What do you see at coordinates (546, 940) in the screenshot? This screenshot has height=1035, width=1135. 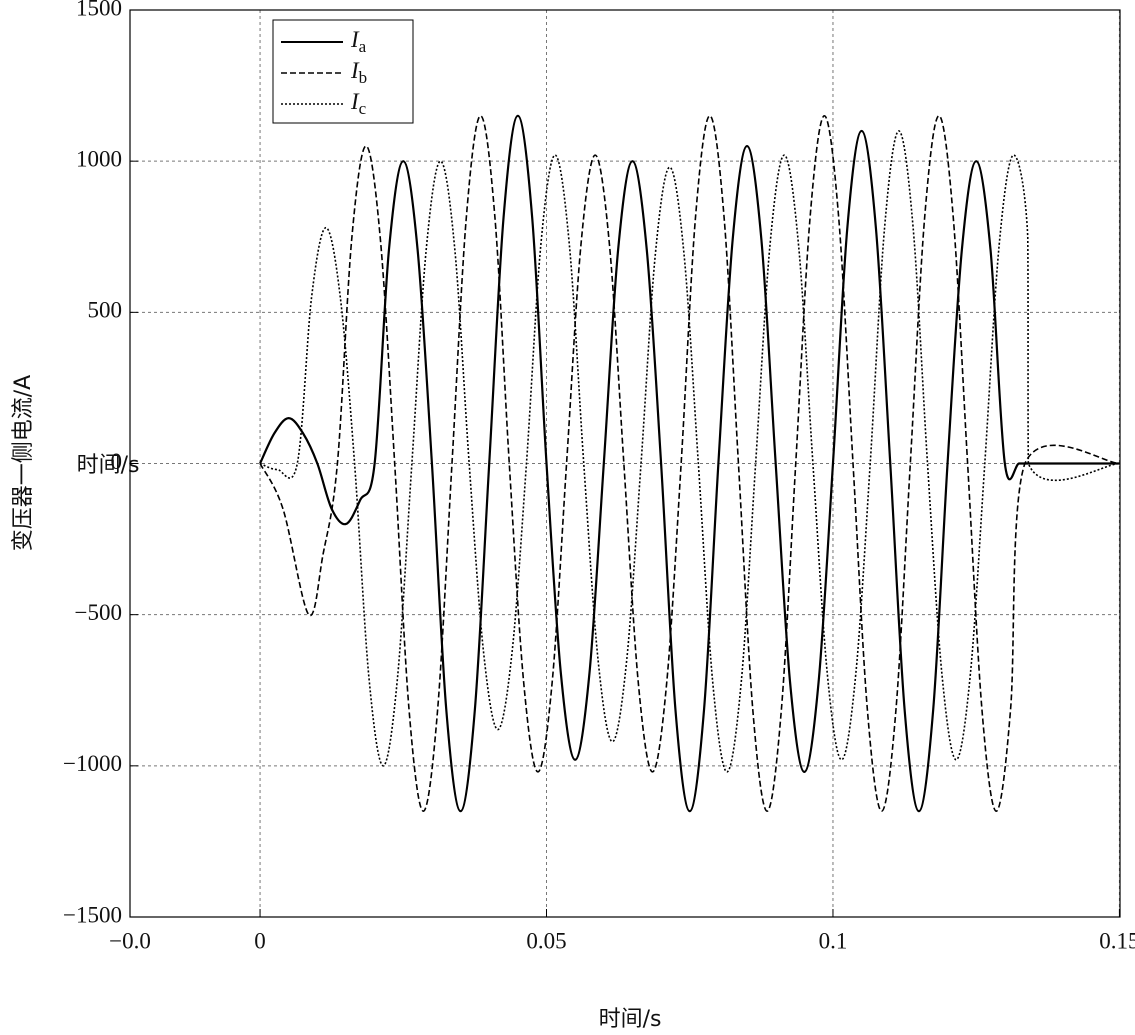 I see `x-tick-label: 0.05` at bounding box center [546, 940].